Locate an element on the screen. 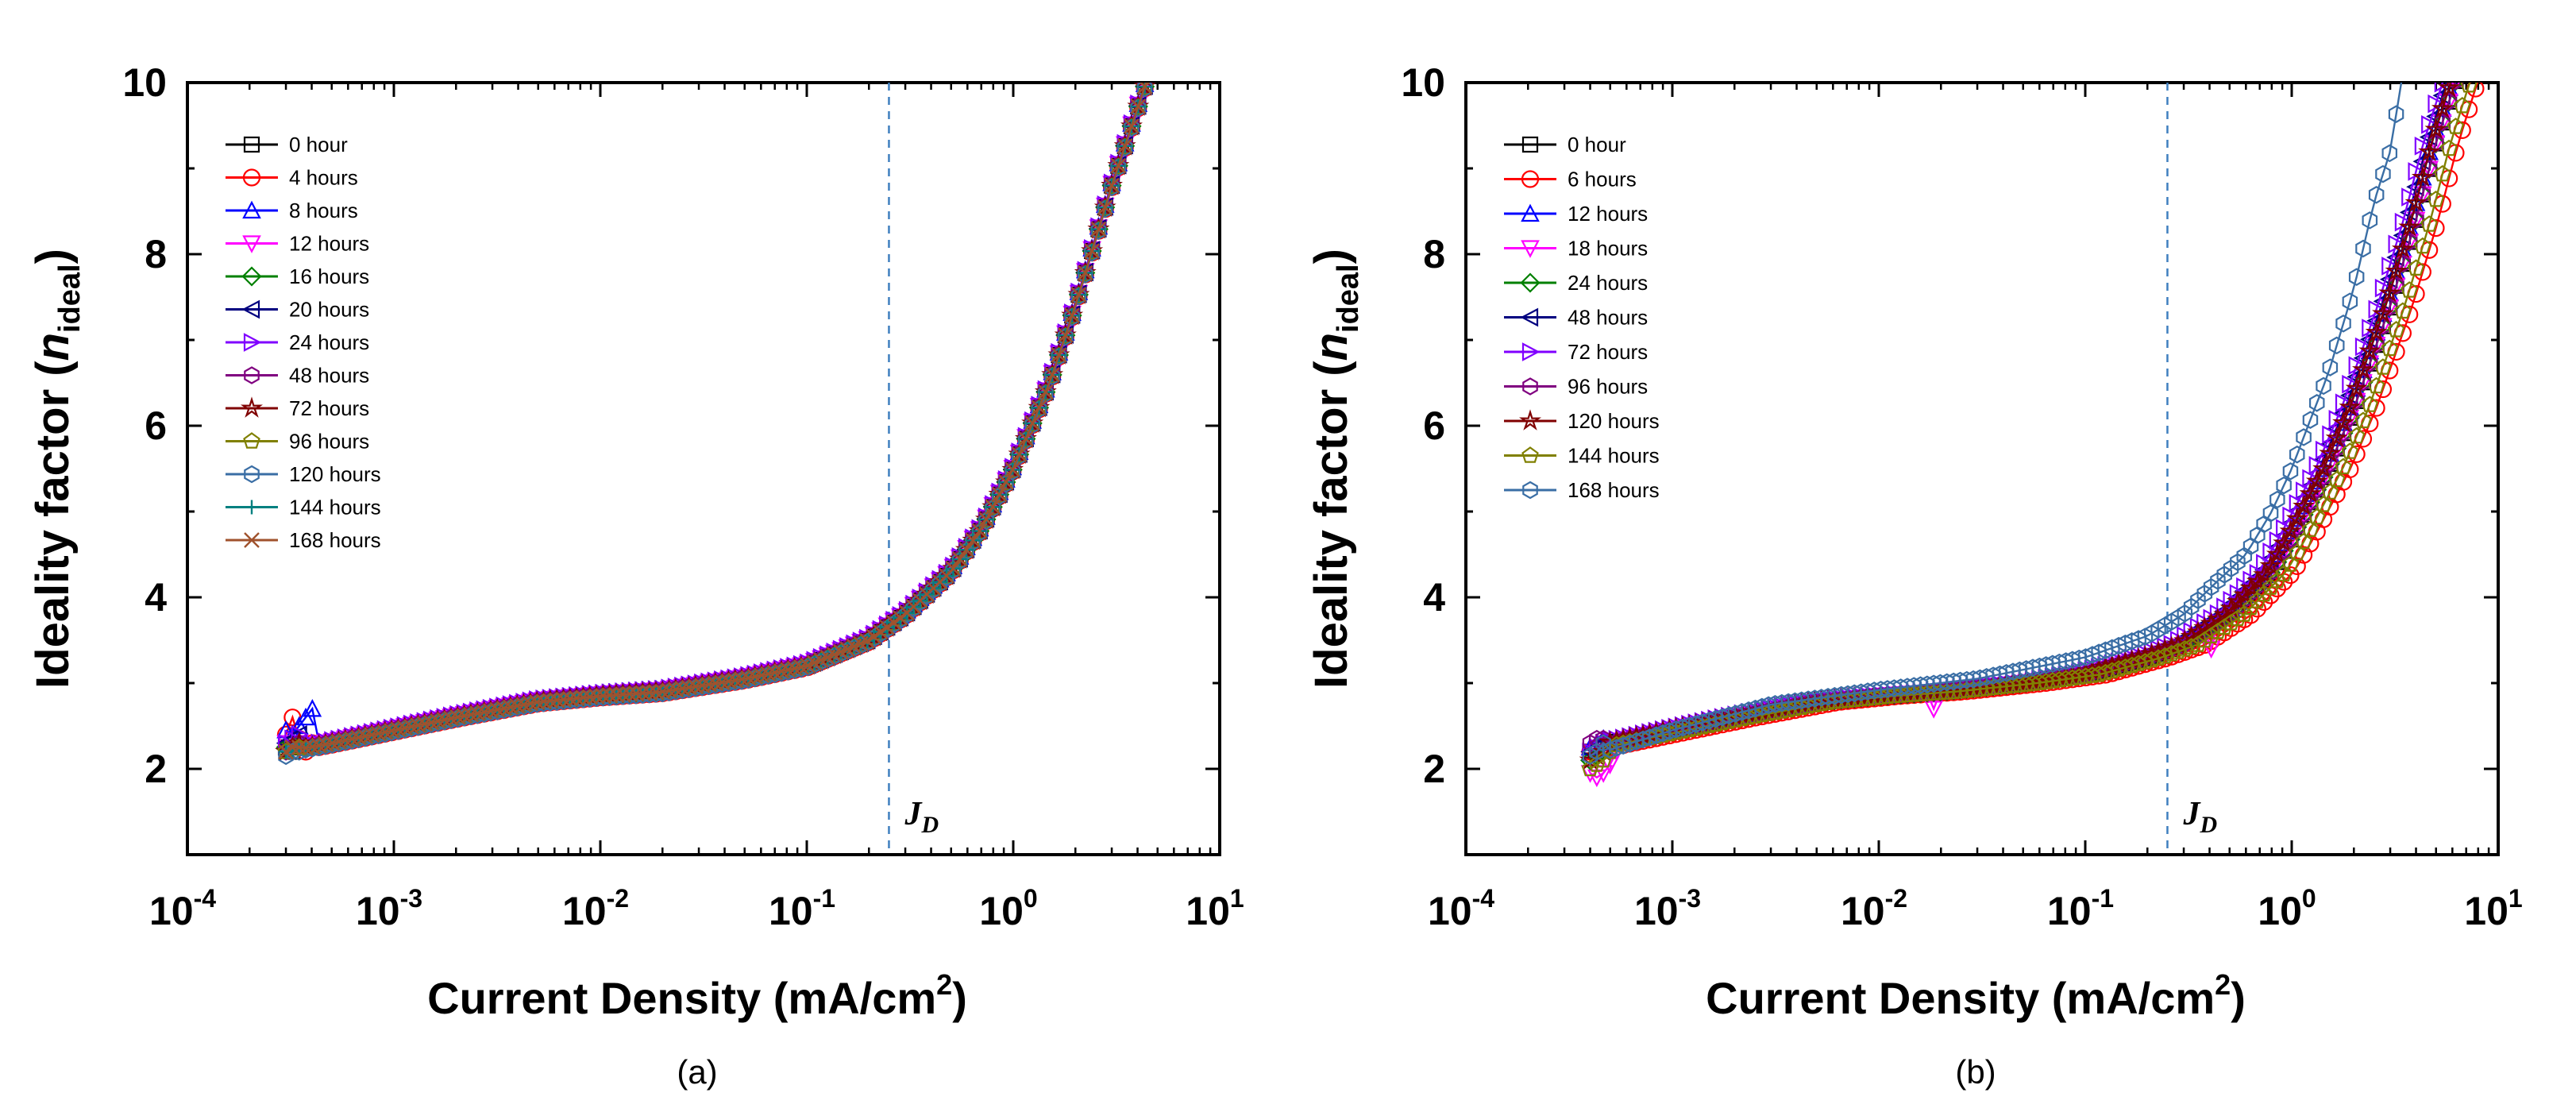  y-tick-label: 2 is located at coordinates (156, 769).